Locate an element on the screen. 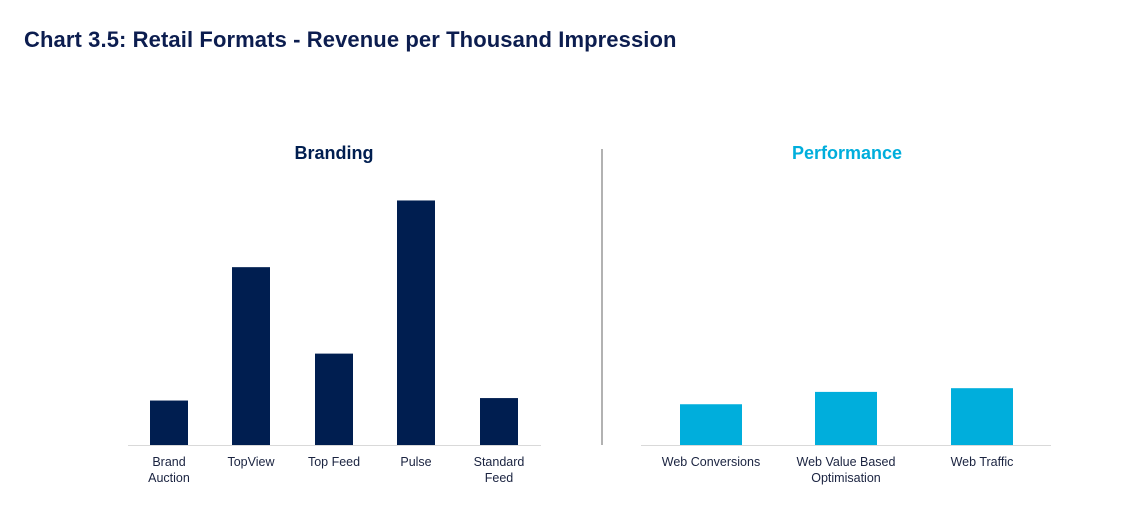 This screenshot has width=1127, height=516. performance-tick-label-web-value-based-optimisation: Web Value Based Optimisation is located at coordinates (846, 470).